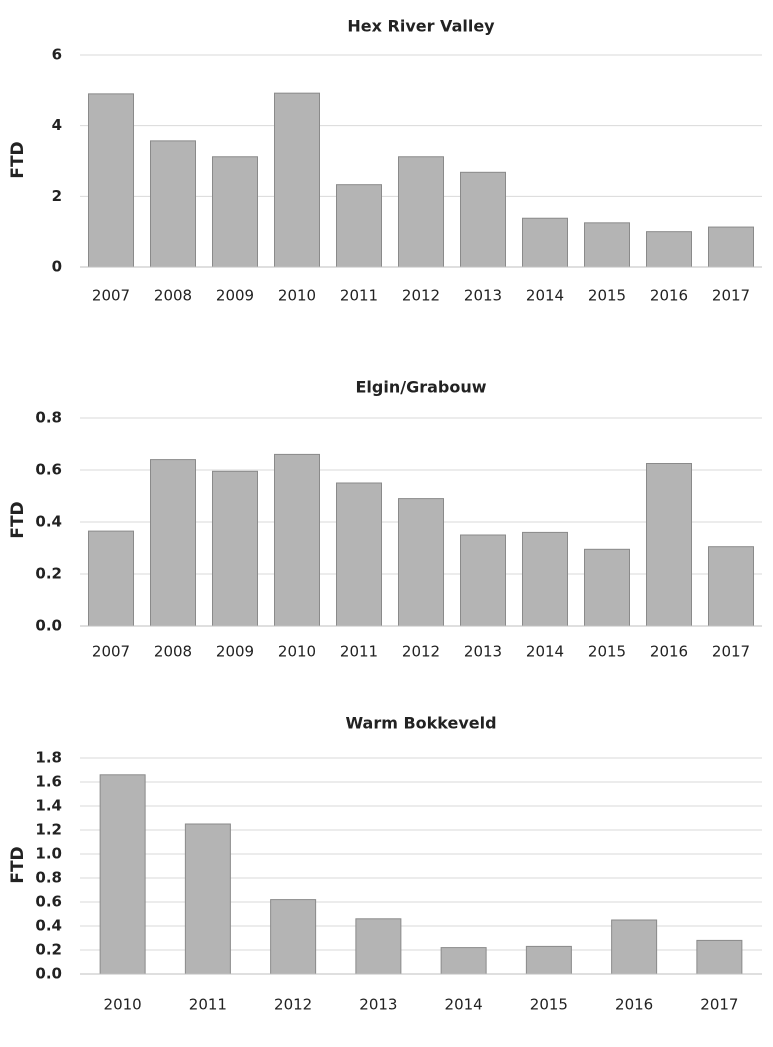 The height and width of the screenshot is (1047, 773). Describe the element at coordinates (48, 854) in the screenshot. I see `y-tick-label: 1.0` at that location.